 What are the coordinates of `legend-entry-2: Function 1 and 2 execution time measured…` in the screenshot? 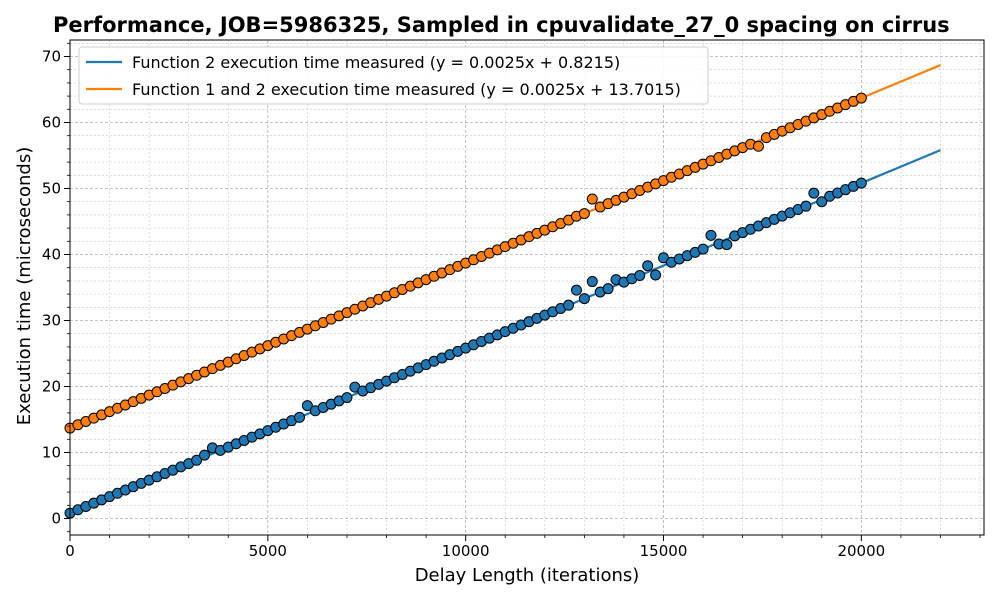 It's located at (406, 89).